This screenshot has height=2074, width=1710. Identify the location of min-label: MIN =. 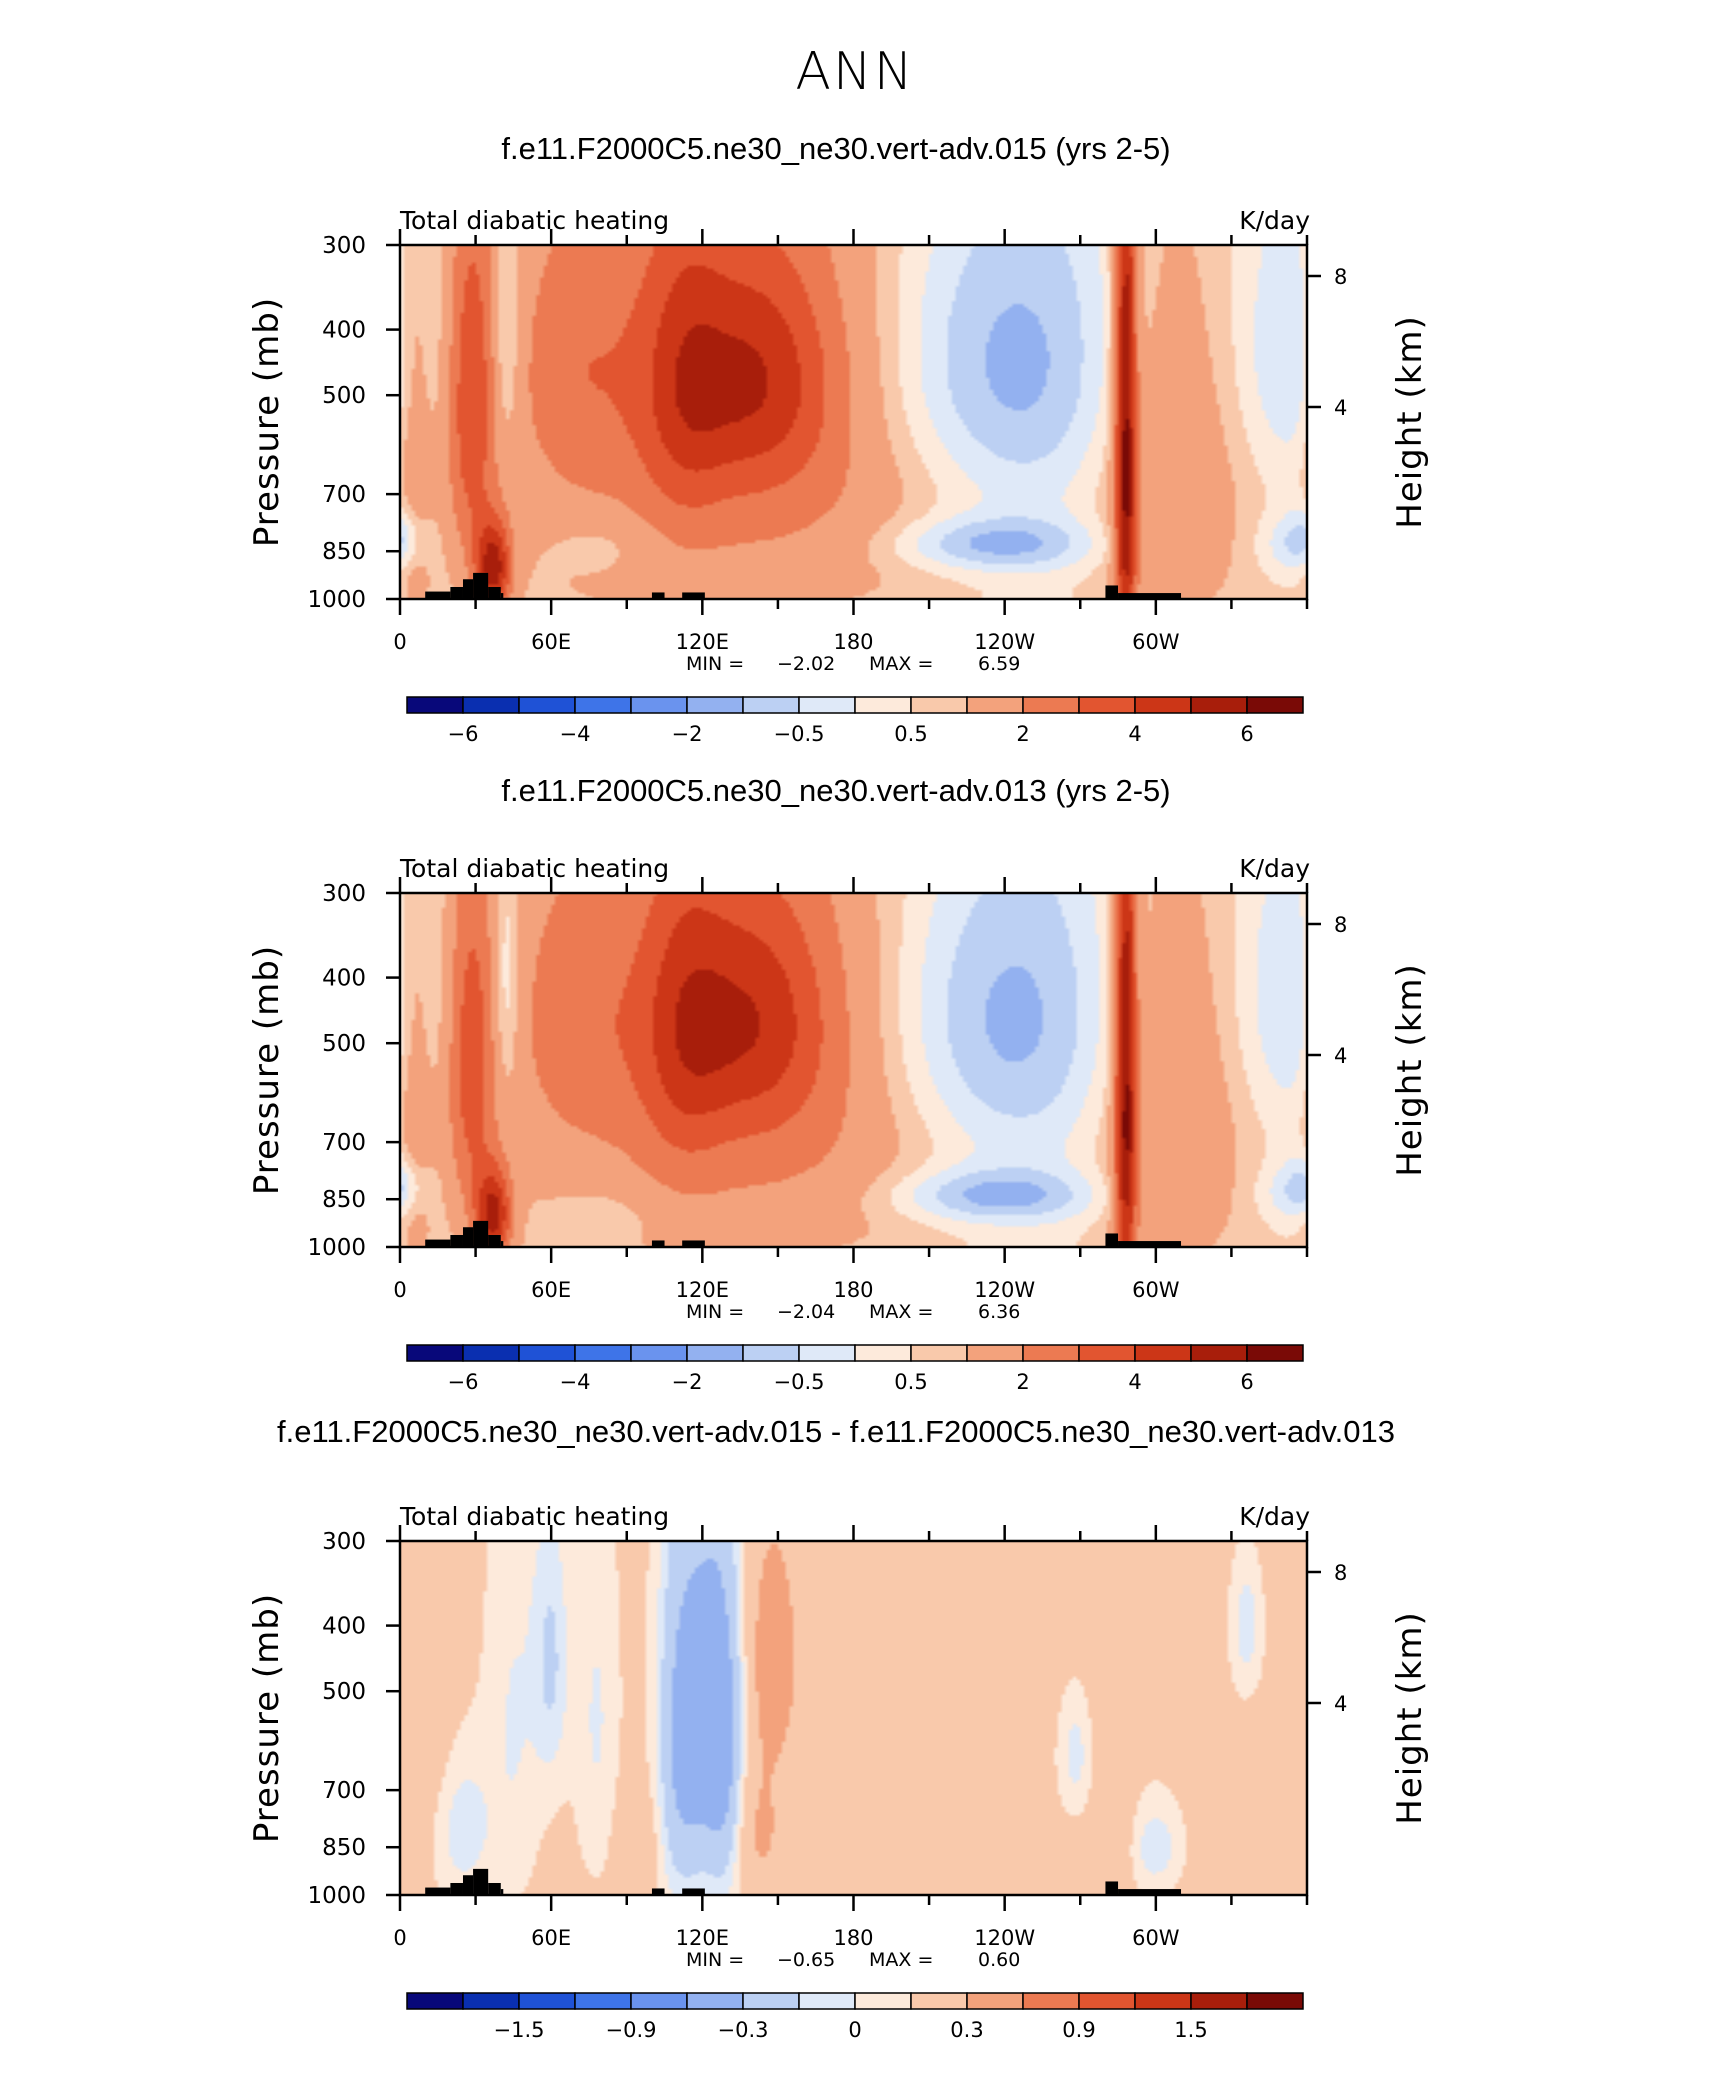
(715, 664).